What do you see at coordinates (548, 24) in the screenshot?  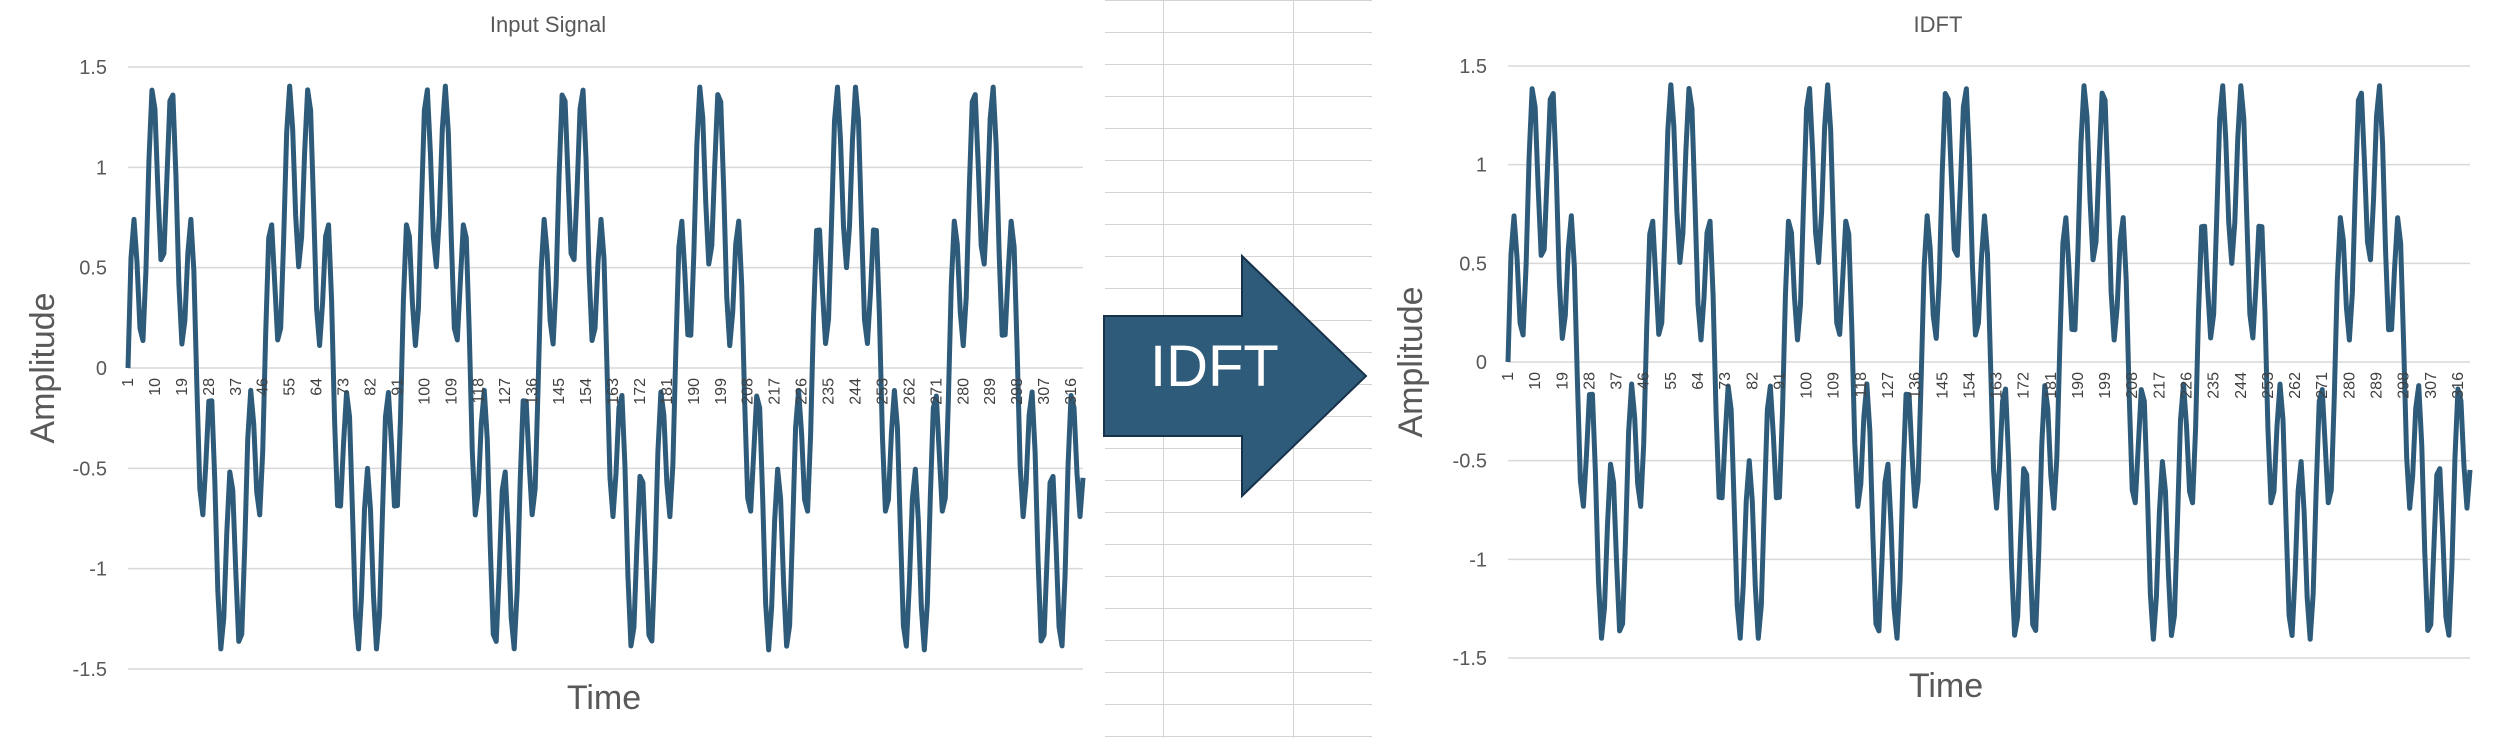 I see `chart-title: Input Signal` at bounding box center [548, 24].